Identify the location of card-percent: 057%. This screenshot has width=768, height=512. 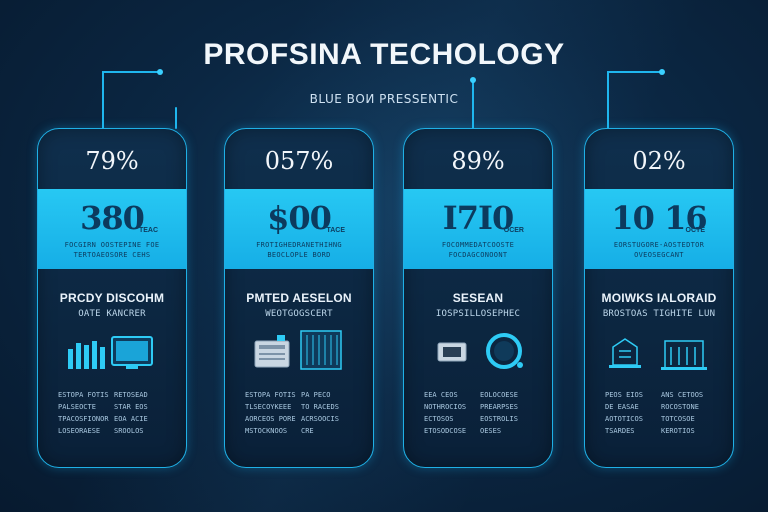
(299, 161).